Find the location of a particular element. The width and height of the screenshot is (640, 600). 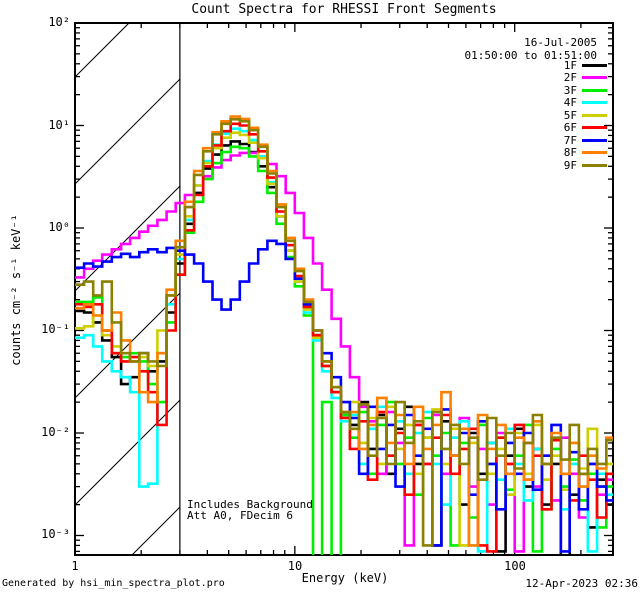

legend-entry-3f: 3F is located at coordinates (585, 90).